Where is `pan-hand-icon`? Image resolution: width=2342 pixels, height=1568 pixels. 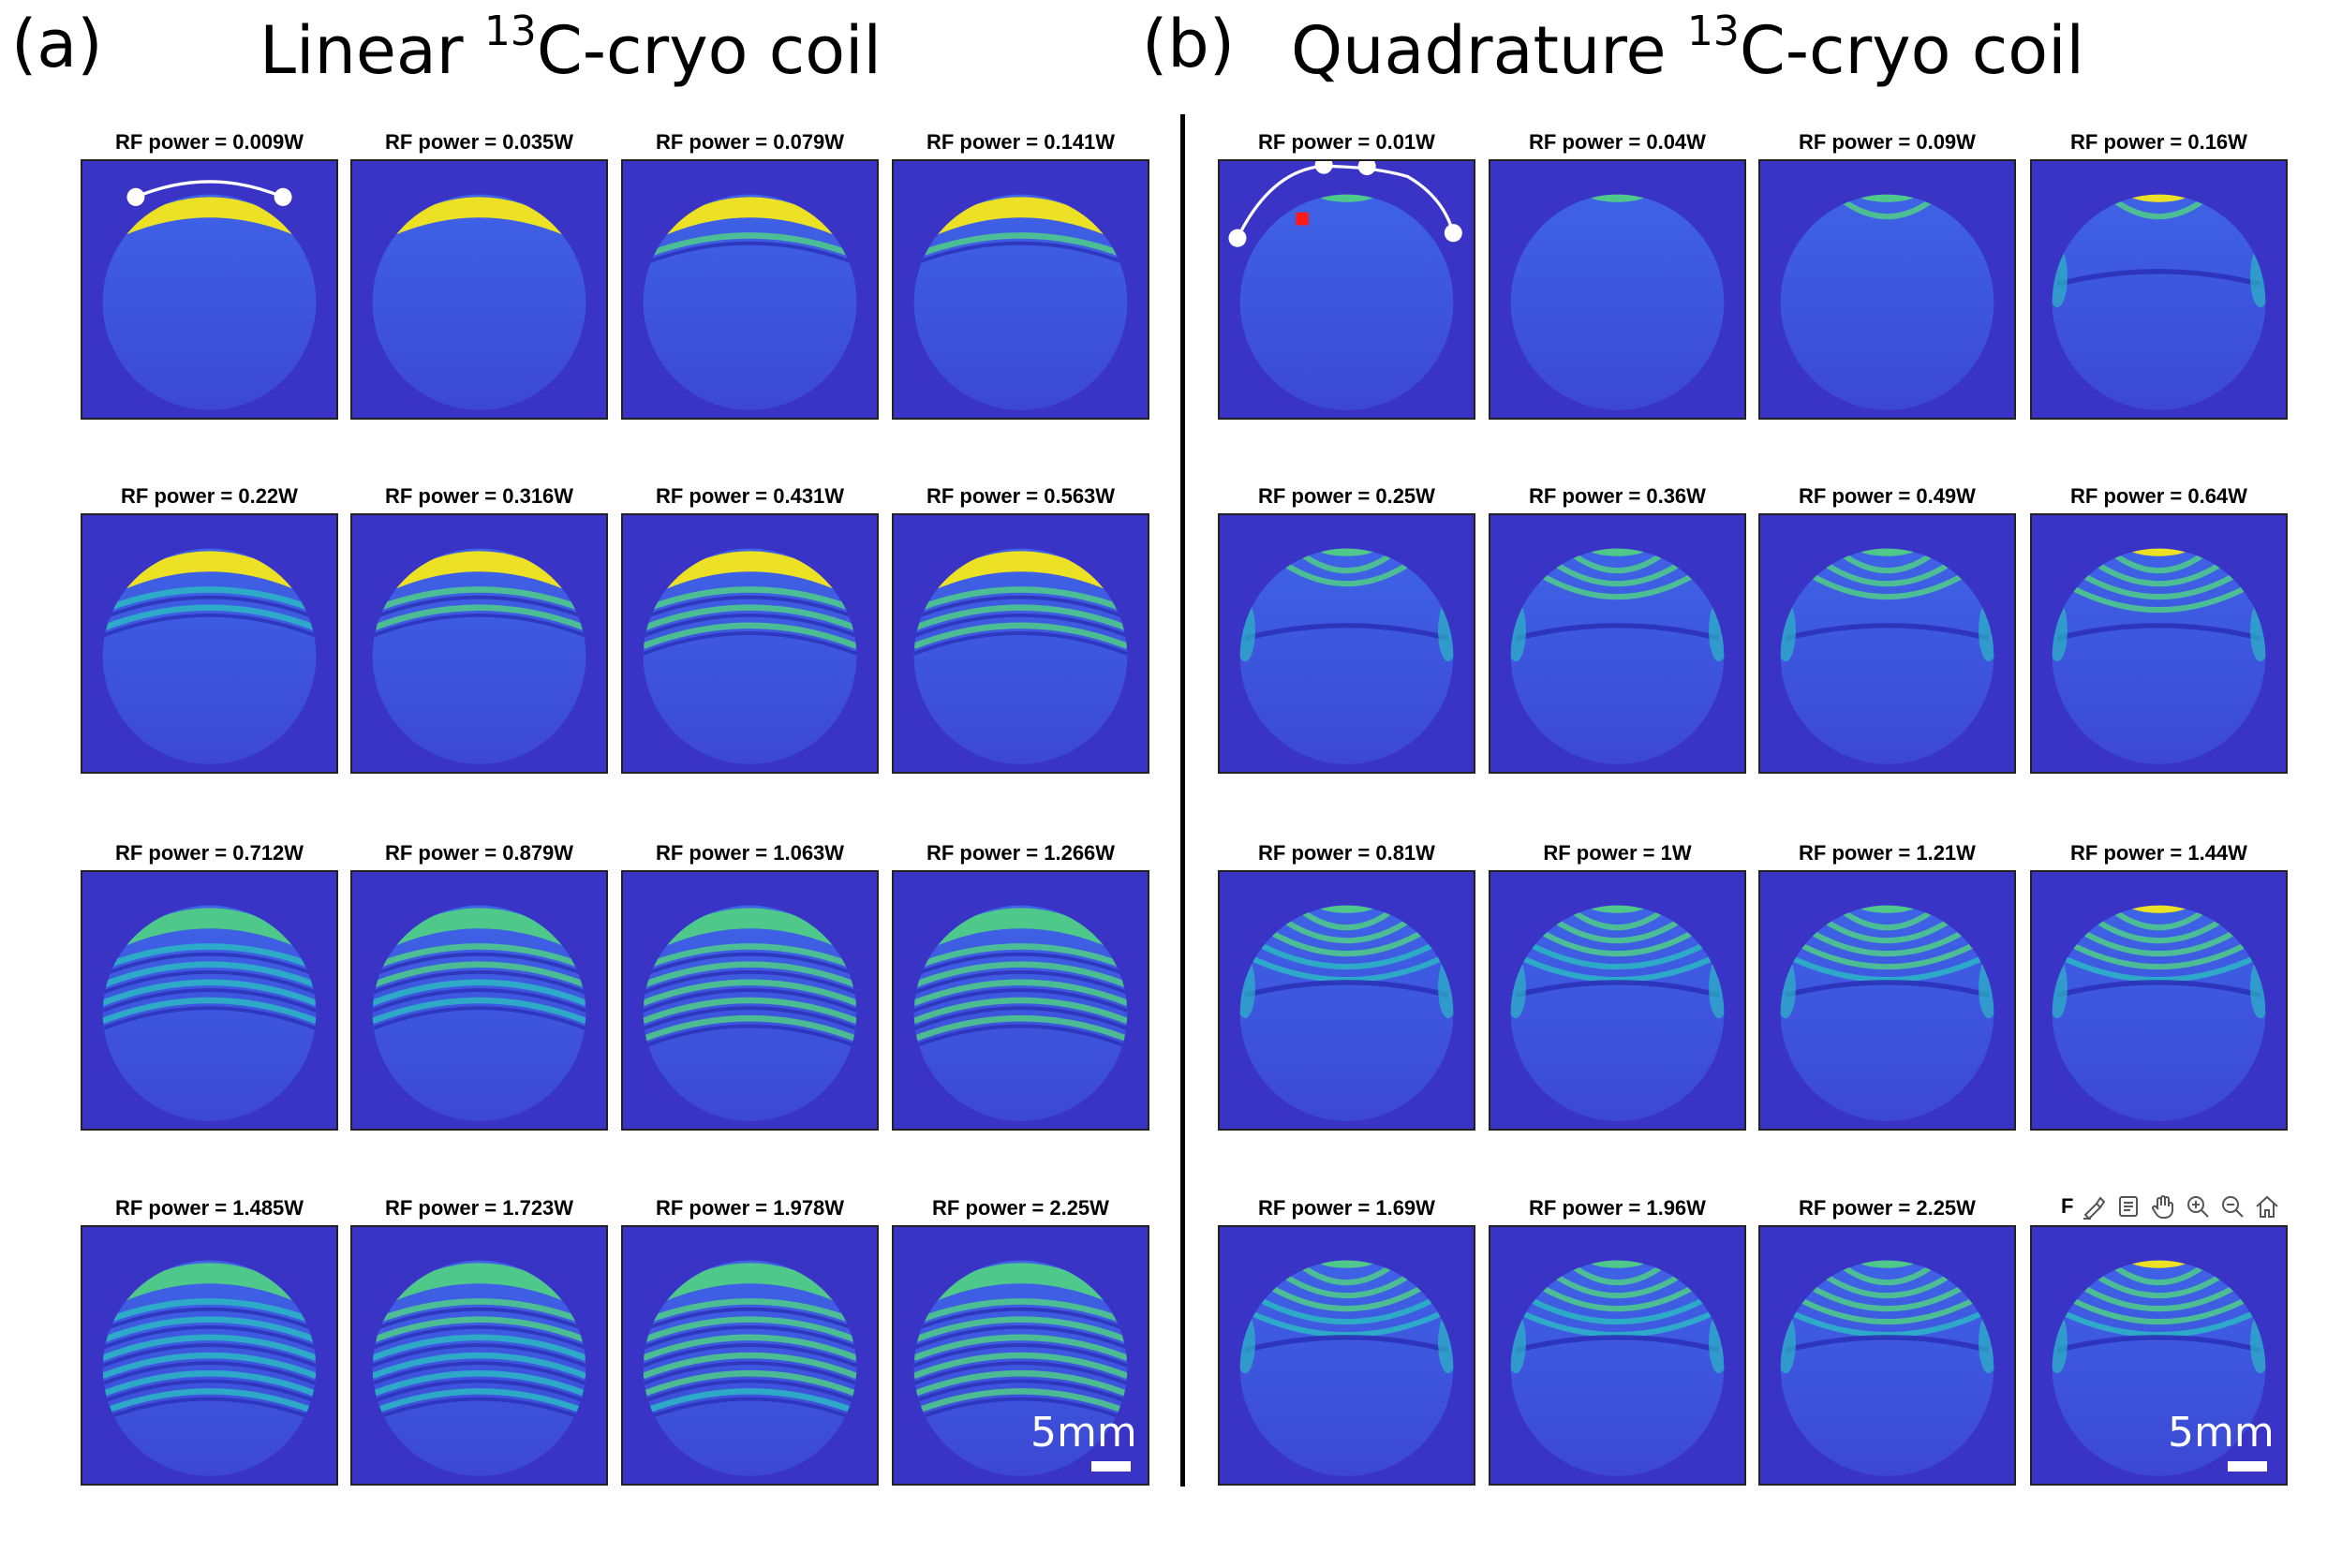
pan-hand-icon is located at coordinates (2163, 1206).